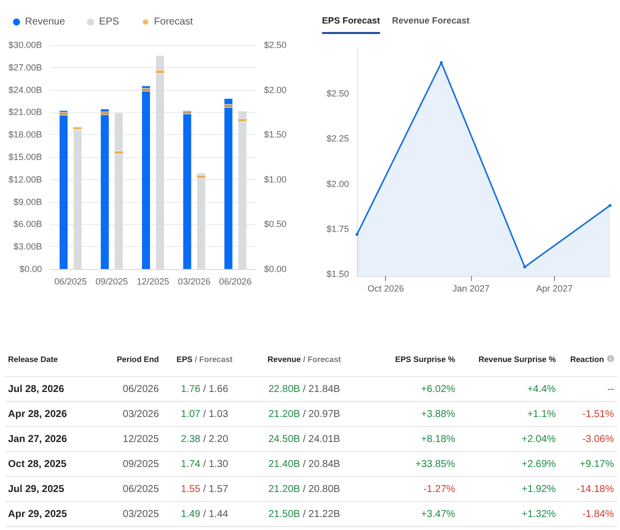 This screenshot has height=530, width=620. What do you see at coordinates (439, 489) in the screenshot?
I see `text: -1.27%` at bounding box center [439, 489].